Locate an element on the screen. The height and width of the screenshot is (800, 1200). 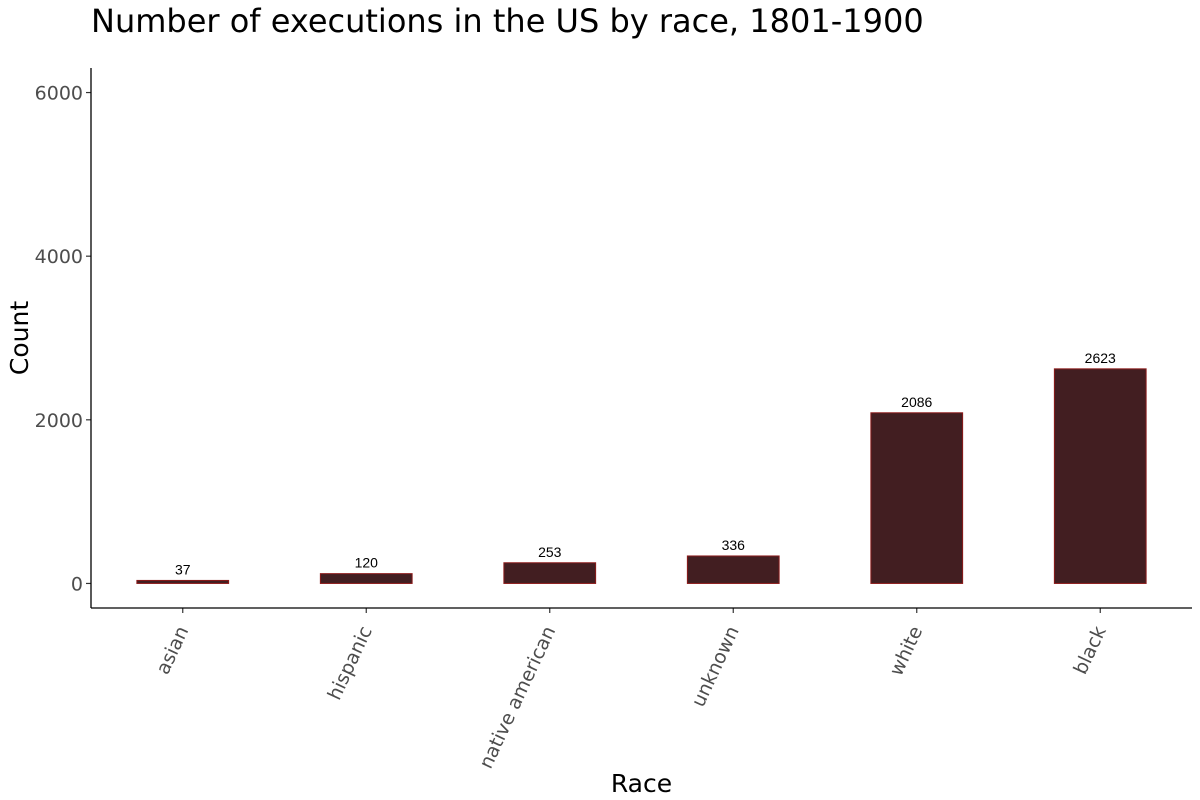
y-tick-label: 4000 is located at coordinates (59, 257).